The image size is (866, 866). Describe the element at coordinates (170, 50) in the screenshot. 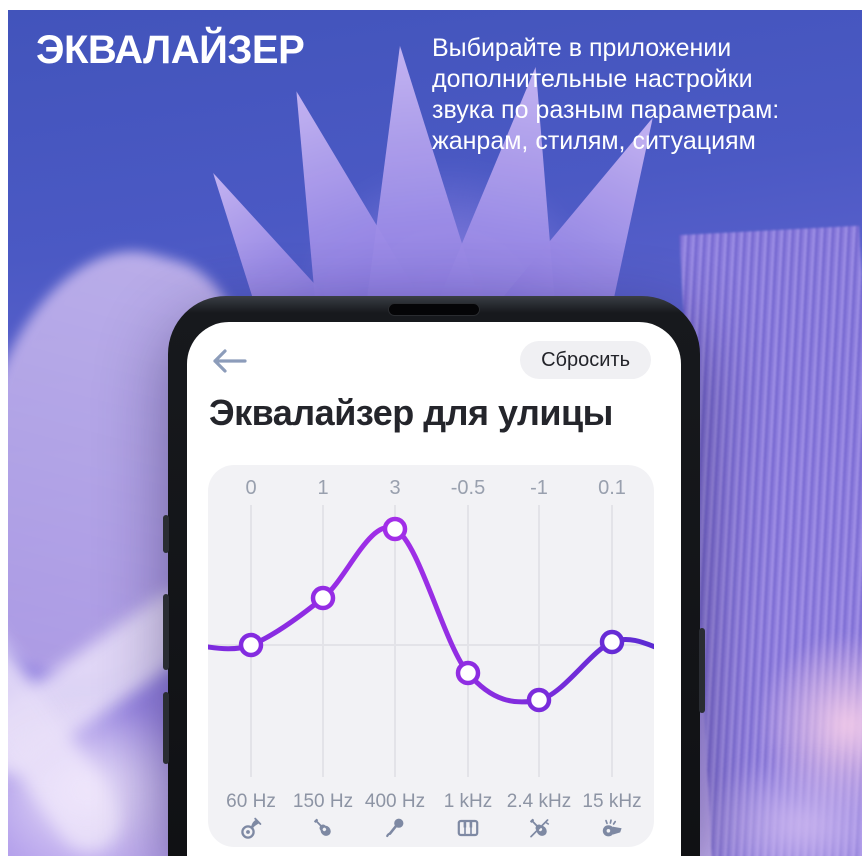

I see `page-title: ЭКВАЛАЙЗЕР` at that location.